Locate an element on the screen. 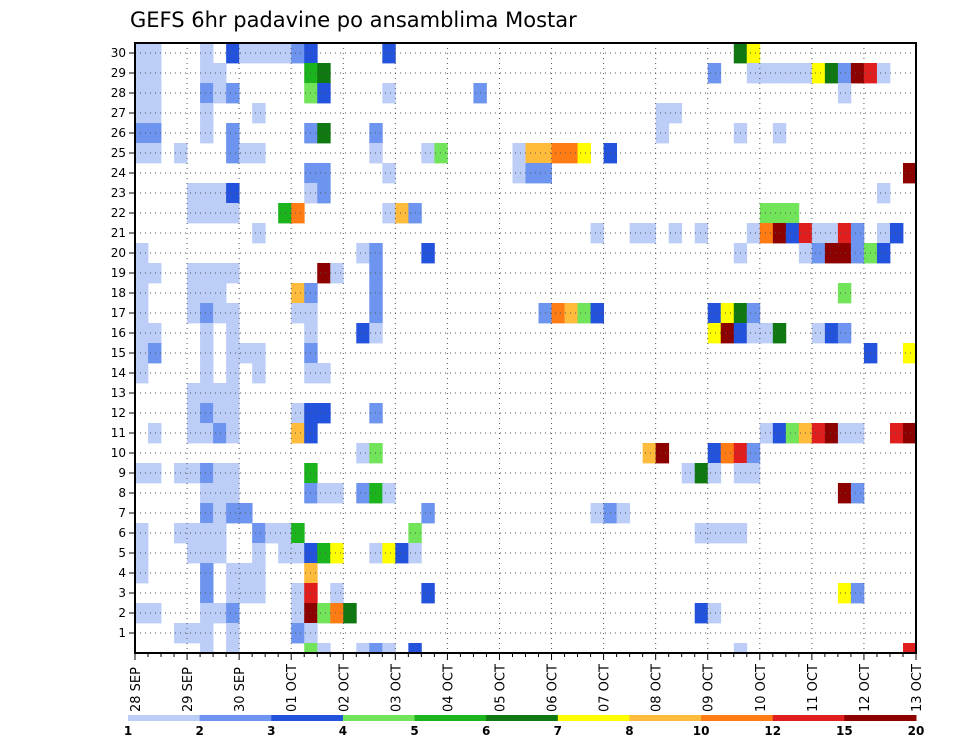  y-tick-label: 8 is located at coordinates (122, 493).